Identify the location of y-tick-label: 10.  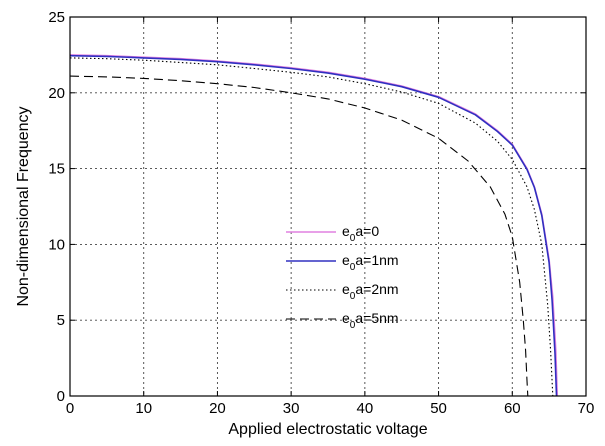
(56, 244).